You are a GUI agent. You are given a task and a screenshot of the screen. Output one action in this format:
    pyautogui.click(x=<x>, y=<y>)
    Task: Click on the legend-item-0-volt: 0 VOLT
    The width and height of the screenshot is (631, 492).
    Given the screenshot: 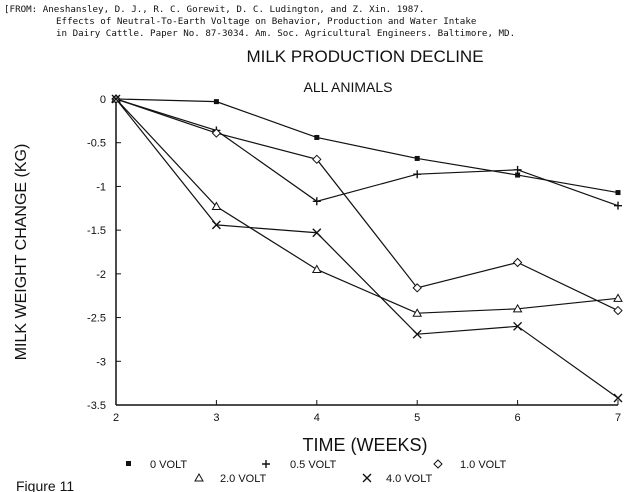 What is the action you would take?
    pyautogui.click(x=156, y=465)
    